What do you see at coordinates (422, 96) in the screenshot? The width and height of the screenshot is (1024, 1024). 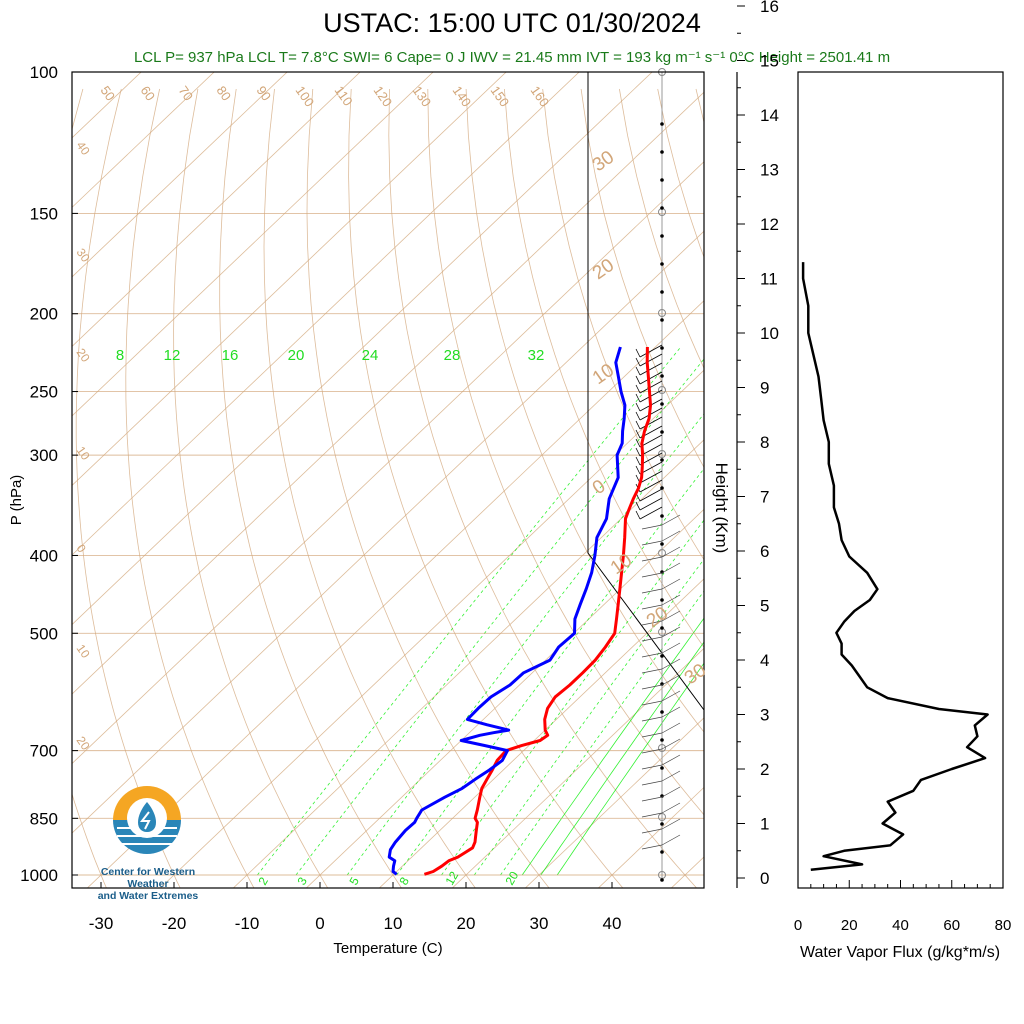 I see `theta-label: 130` at bounding box center [422, 96].